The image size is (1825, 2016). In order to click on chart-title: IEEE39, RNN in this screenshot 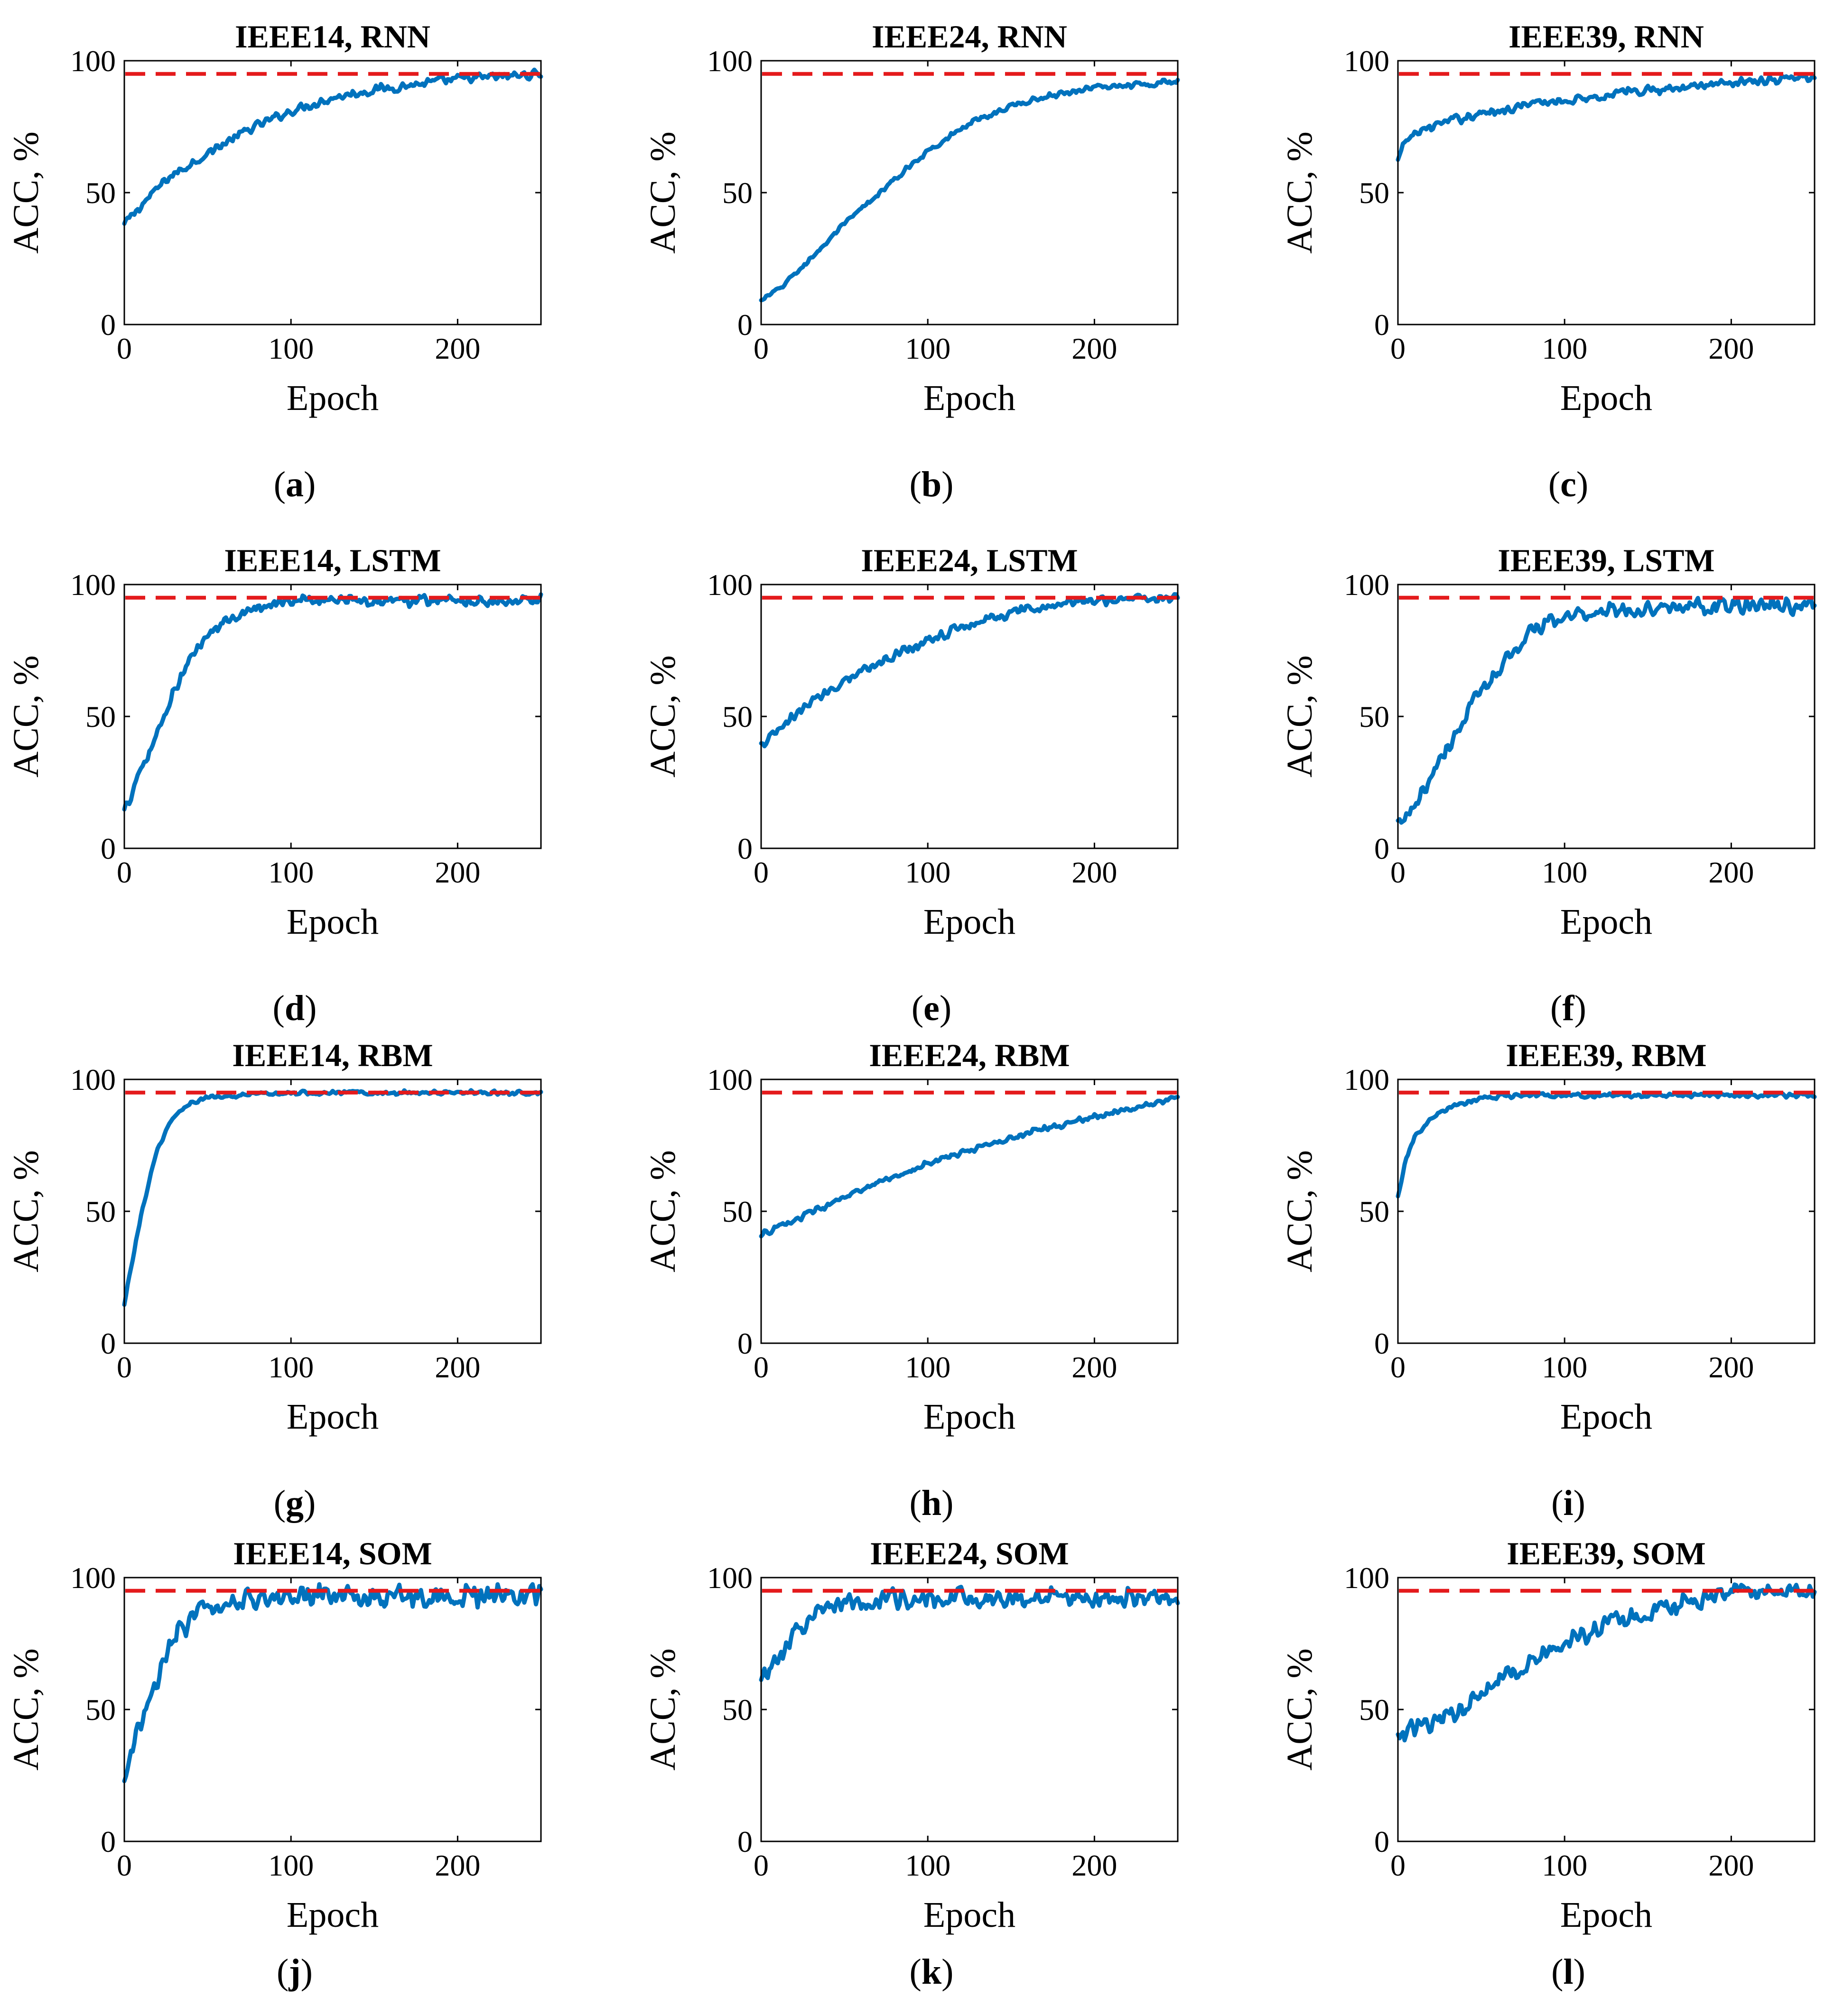, I will do `click(1606, 37)`.